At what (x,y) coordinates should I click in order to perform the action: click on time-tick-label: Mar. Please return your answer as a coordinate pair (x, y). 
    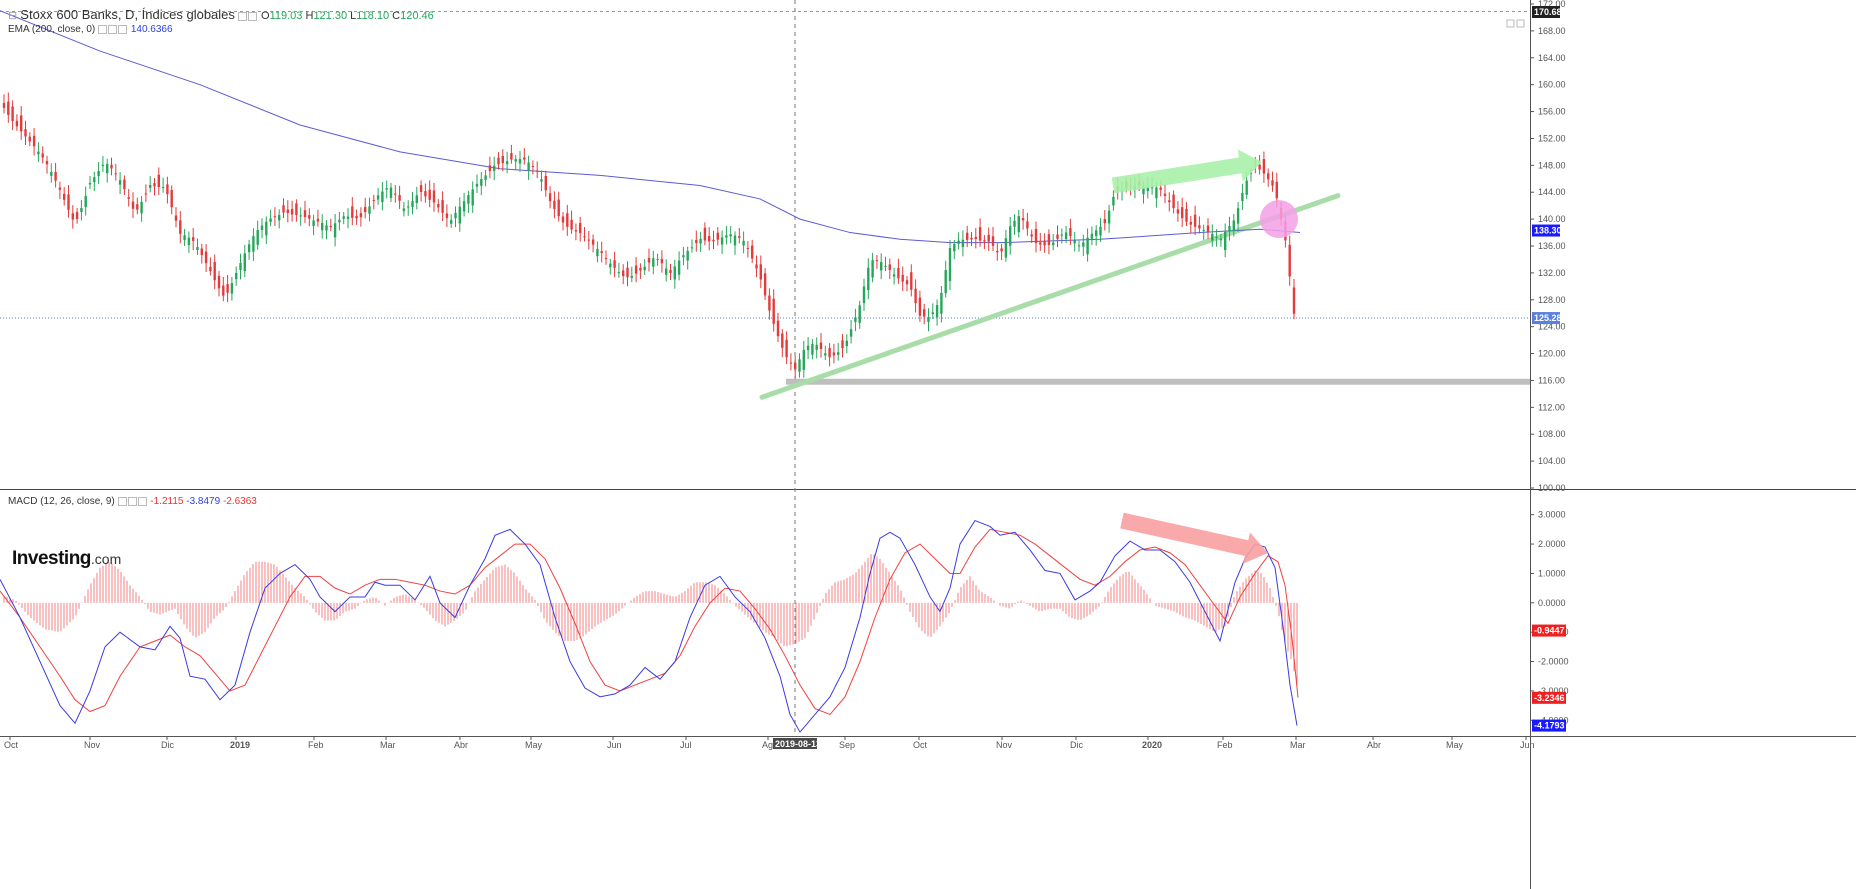
    Looking at the image, I should click on (1298, 745).